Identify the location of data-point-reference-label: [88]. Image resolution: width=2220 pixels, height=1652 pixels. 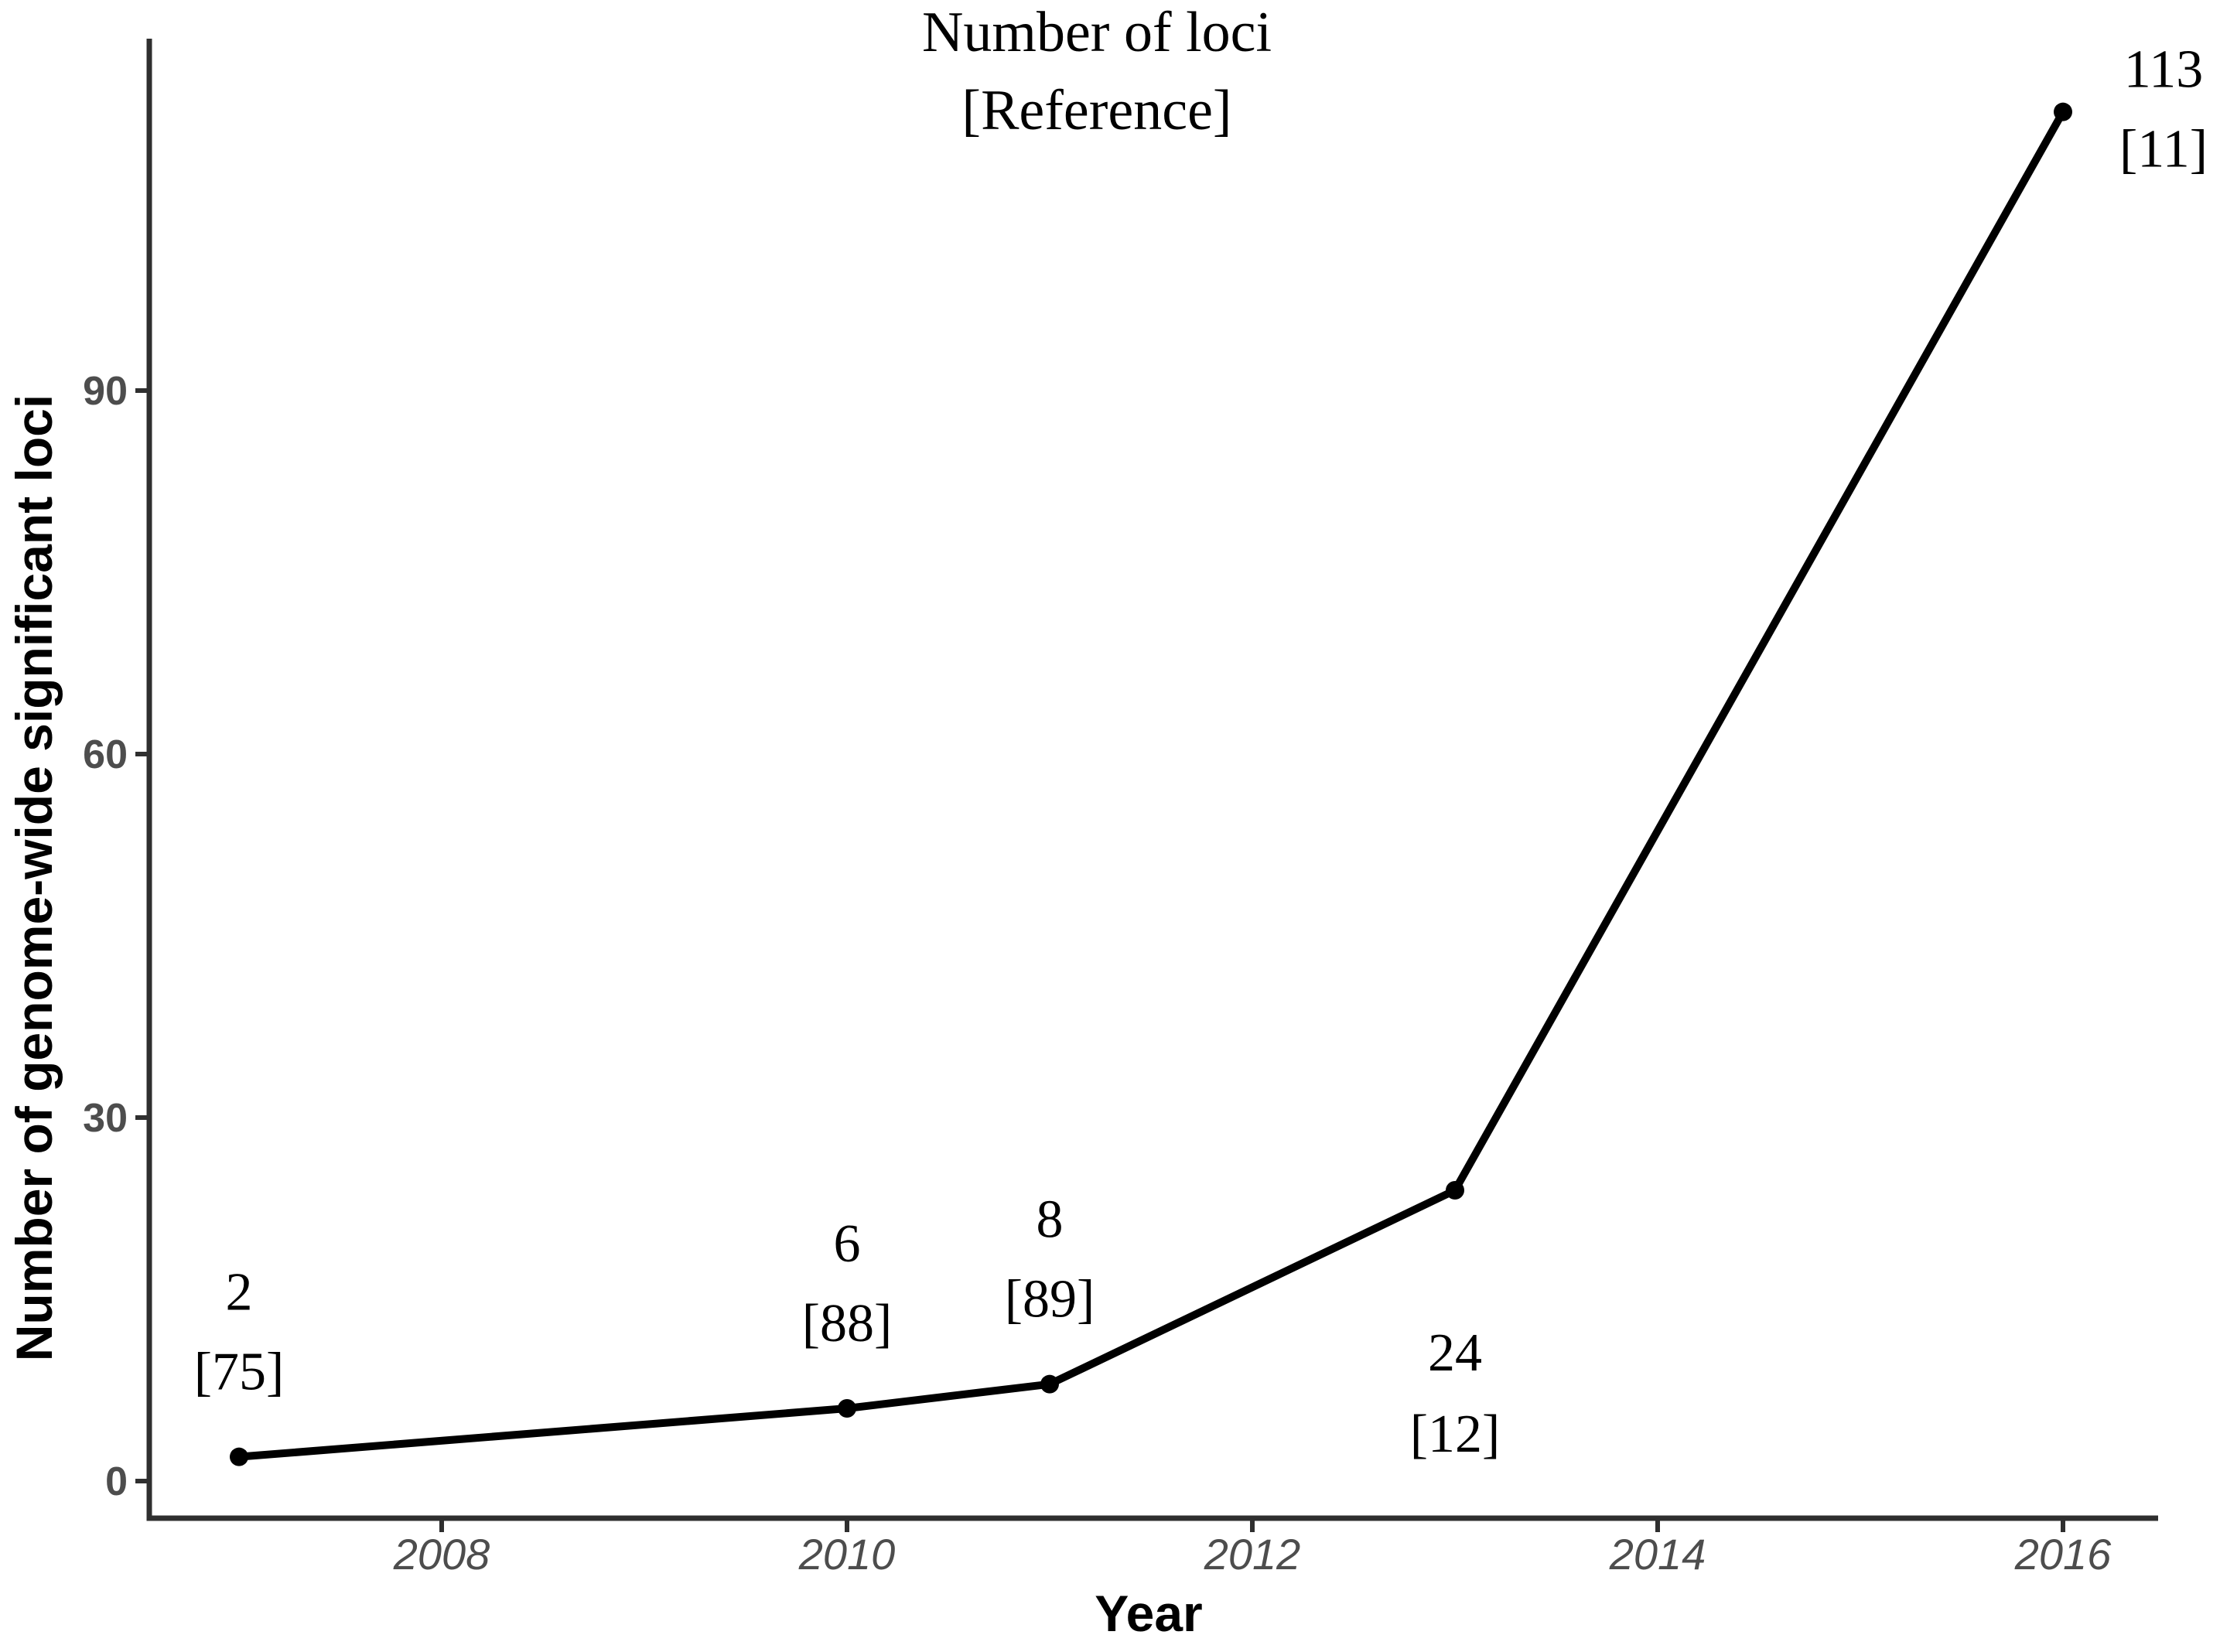
(847, 1323).